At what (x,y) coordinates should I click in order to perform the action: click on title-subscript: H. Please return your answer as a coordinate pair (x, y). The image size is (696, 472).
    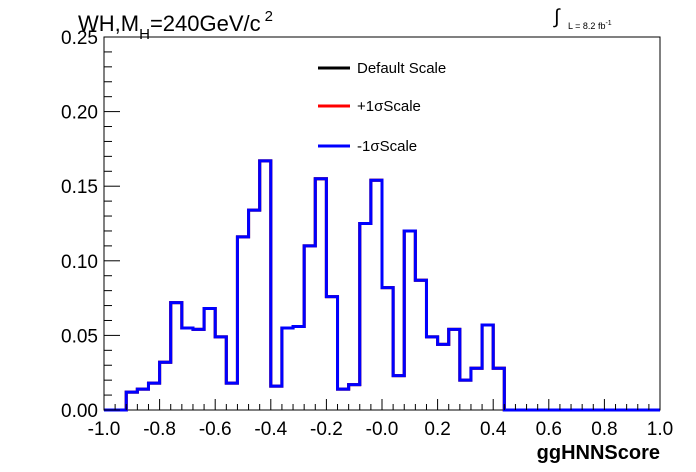
    Looking at the image, I should click on (144, 34).